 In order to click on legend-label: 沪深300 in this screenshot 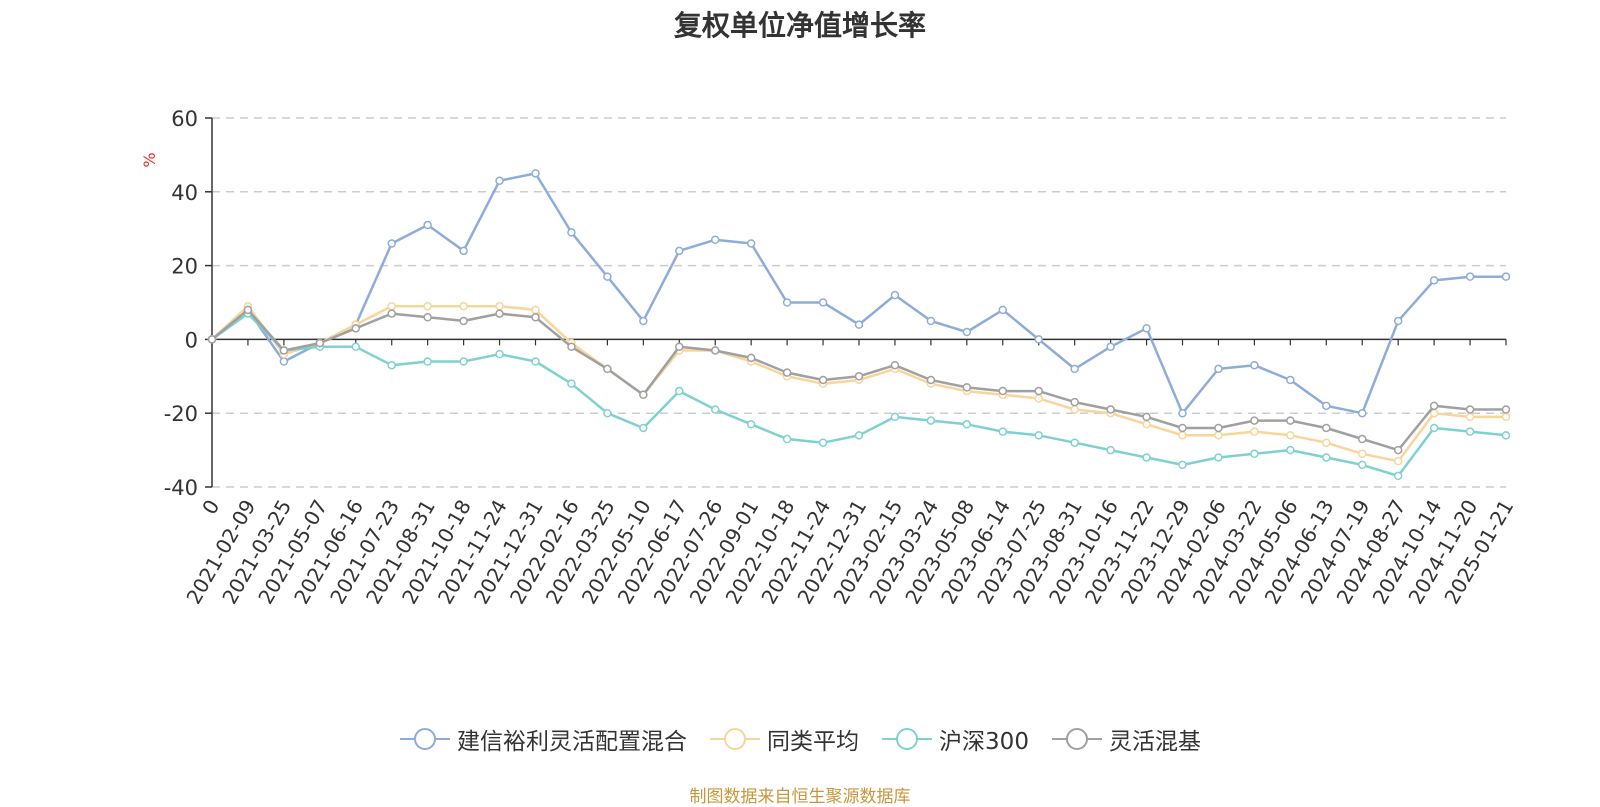, I will do `click(984, 742)`.